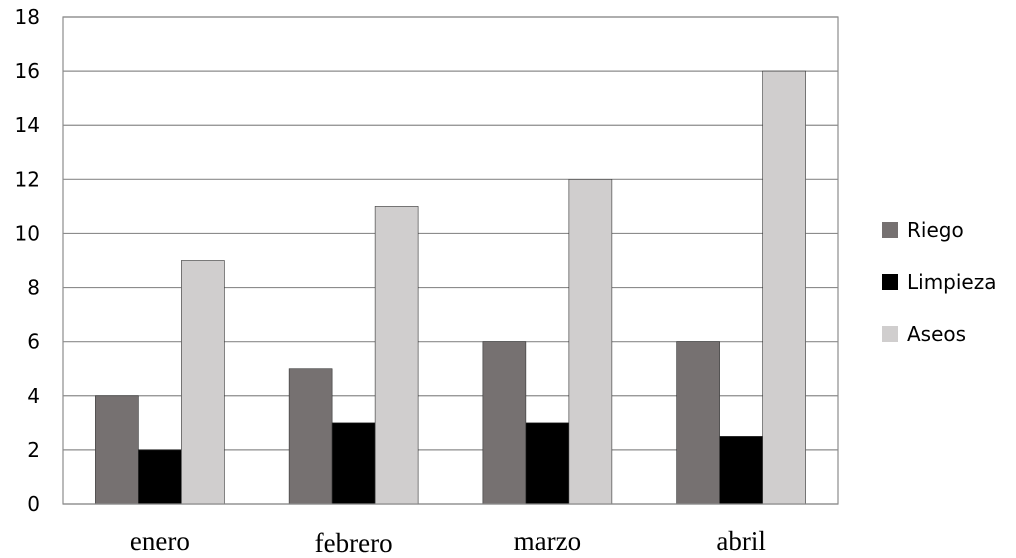 This screenshot has width=1016, height=558. What do you see at coordinates (935, 230) in the screenshot?
I see `legend-label: Riego` at bounding box center [935, 230].